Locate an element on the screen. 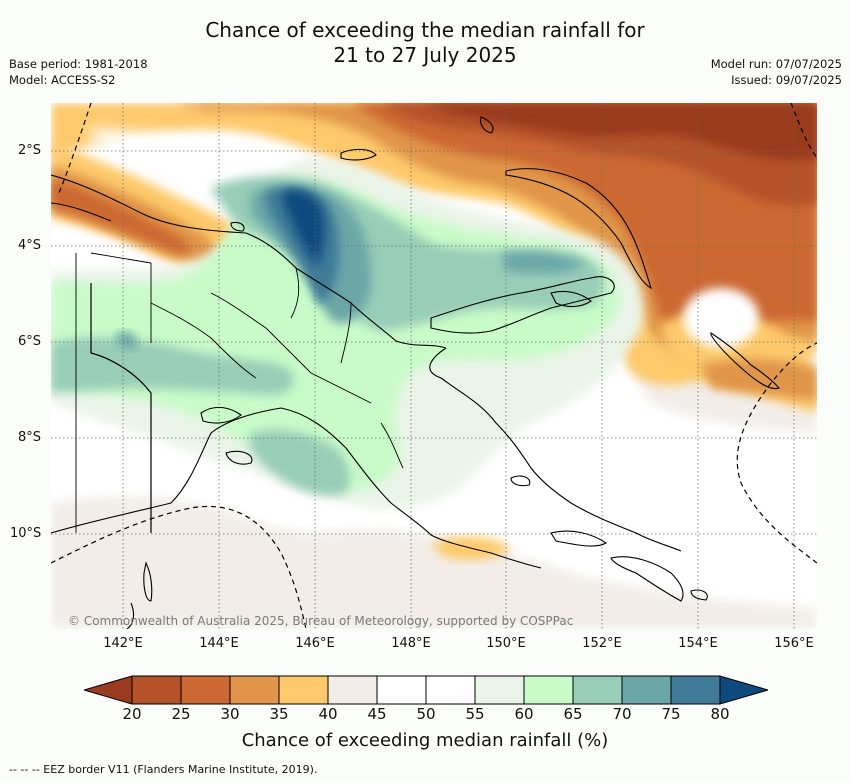 This screenshot has height=781, width=850. colorbar-tick-label: 80 is located at coordinates (720, 714).